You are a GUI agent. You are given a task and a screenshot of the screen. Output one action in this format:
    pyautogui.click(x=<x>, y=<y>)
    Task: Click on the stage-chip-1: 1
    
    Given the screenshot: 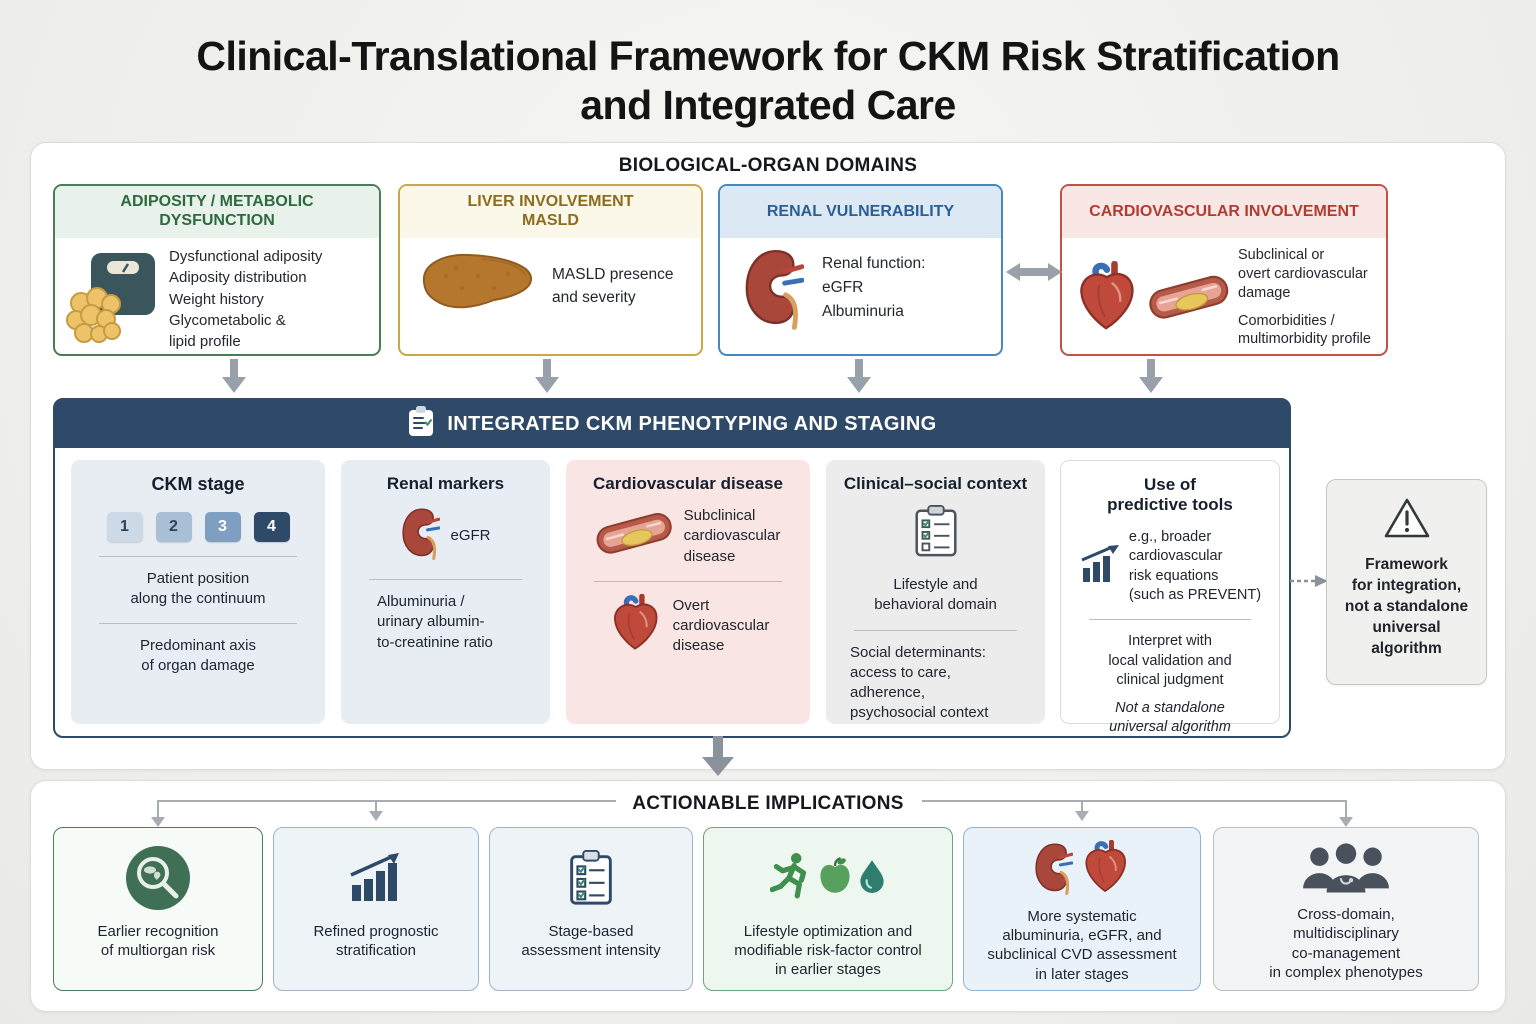 What is the action you would take?
    pyautogui.click(x=124, y=526)
    